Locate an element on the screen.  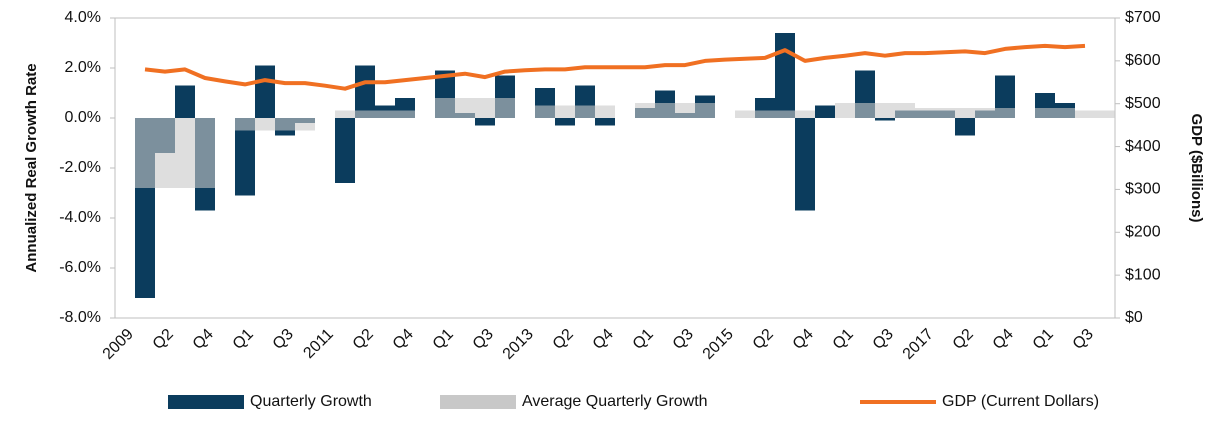
y2-tick-label: $700 is located at coordinates (1143, 17).